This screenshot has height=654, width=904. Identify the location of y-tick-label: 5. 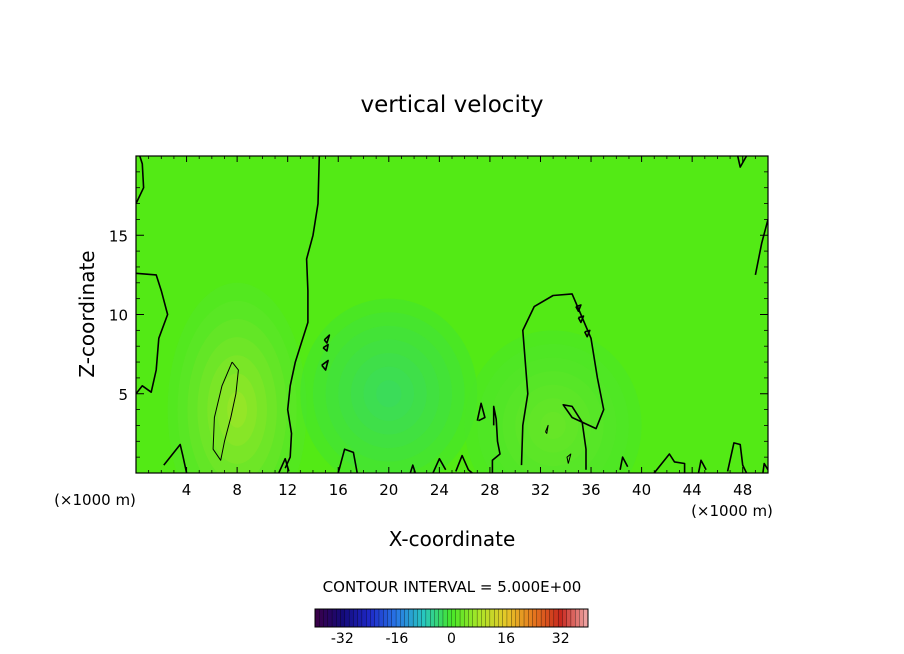
(123, 395).